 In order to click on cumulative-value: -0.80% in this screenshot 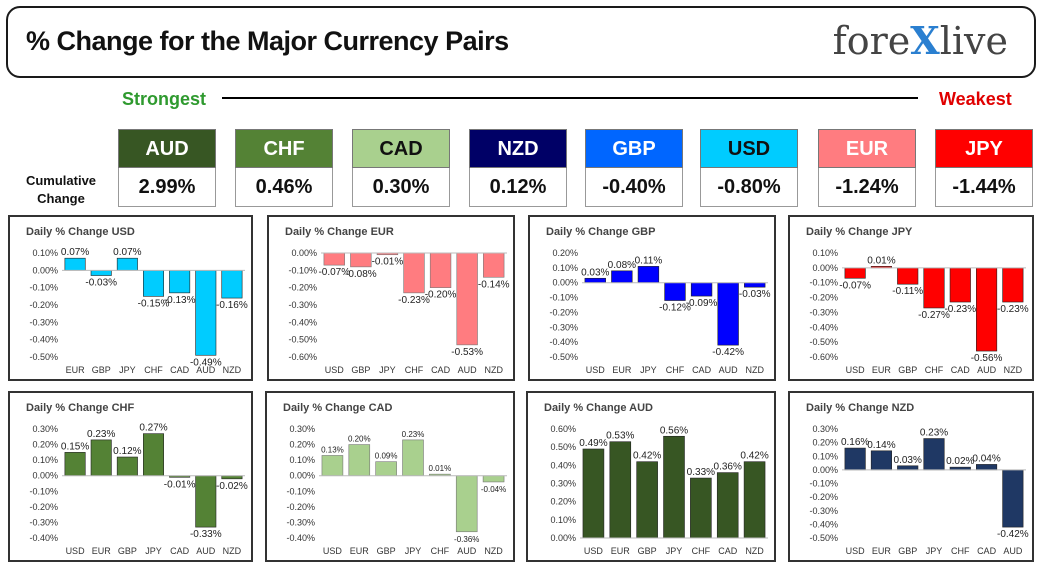, I will do `click(749, 187)`.